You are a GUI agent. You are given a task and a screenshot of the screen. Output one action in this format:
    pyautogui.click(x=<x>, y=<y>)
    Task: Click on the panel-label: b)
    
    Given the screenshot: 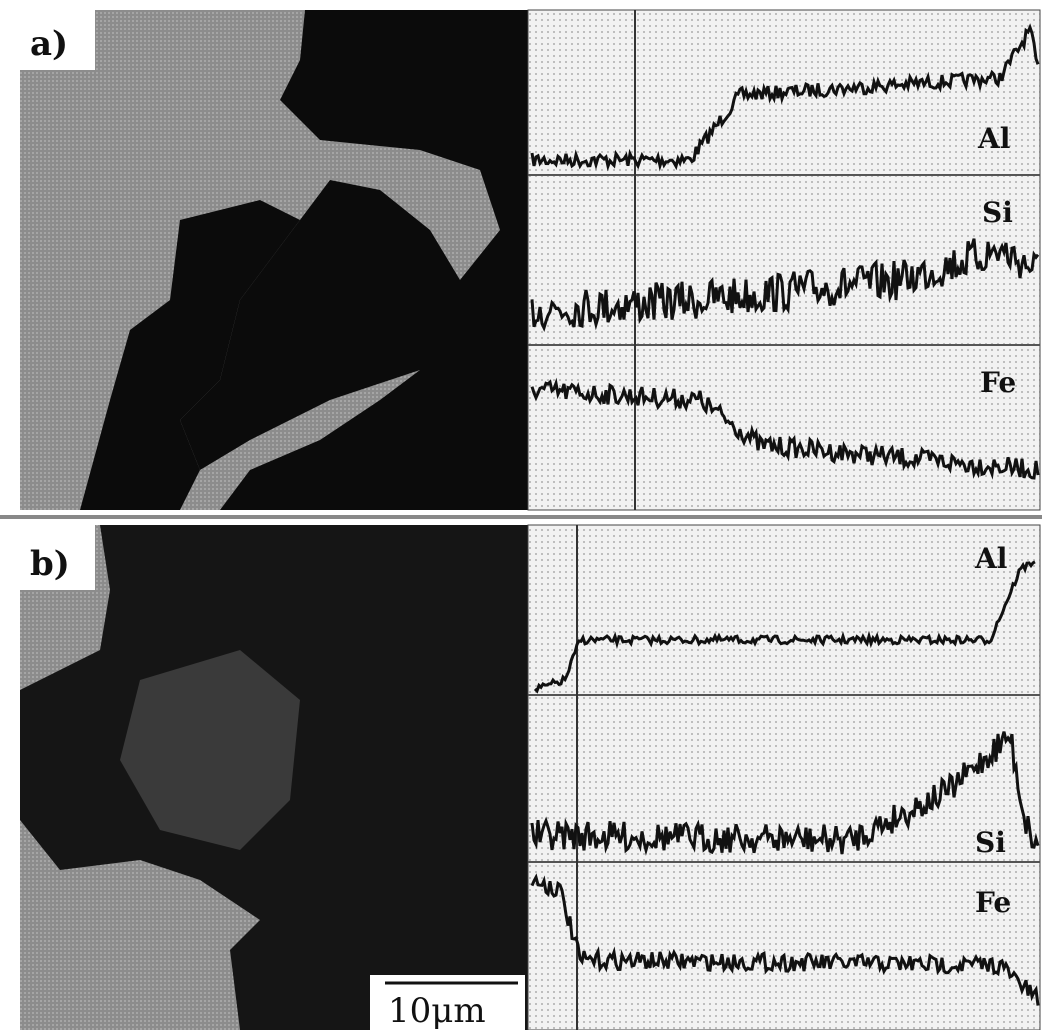 What is the action you would take?
    pyautogui.click(x=50, y=564)
    